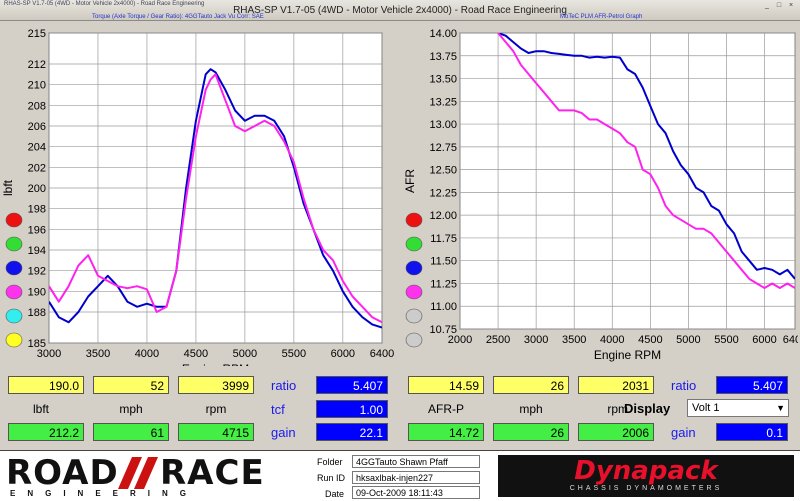 The image size is (800, 501). I want to click on gain-label-right: gain, so click(683, 432).